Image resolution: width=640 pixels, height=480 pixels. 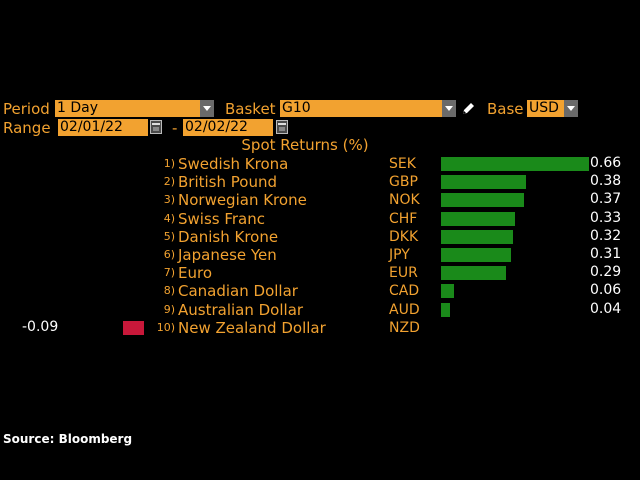 What do you see at coordinates (207, 108) in the screenshot?
I see `period-dropdown-arrow-icon` at bounding box center [207, 108].